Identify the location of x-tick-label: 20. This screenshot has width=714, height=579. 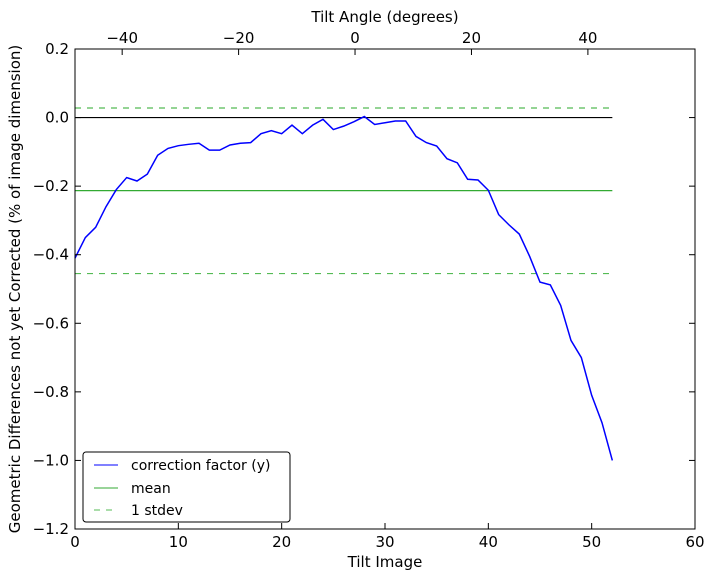
(281, 542).